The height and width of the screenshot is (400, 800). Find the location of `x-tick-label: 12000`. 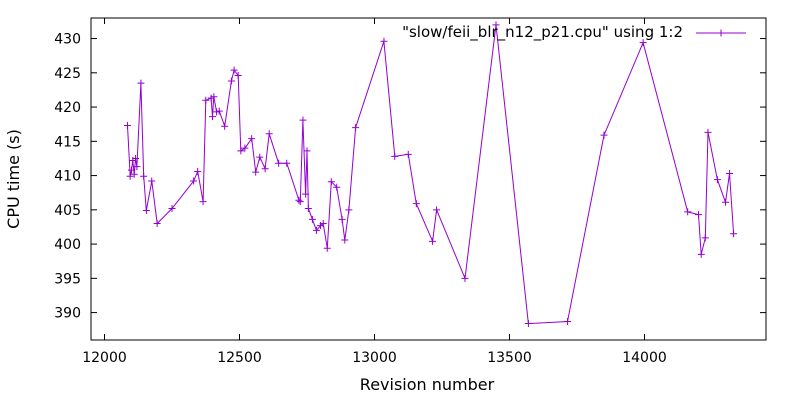

x-tick-label: 12000 is located at coordinates (104, 358).